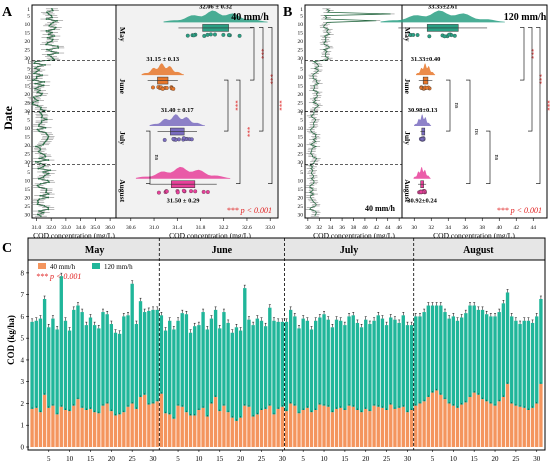 The width and height of the screenshot is (550, 470). I want to click on day-tick: 15, so click(301, 34).